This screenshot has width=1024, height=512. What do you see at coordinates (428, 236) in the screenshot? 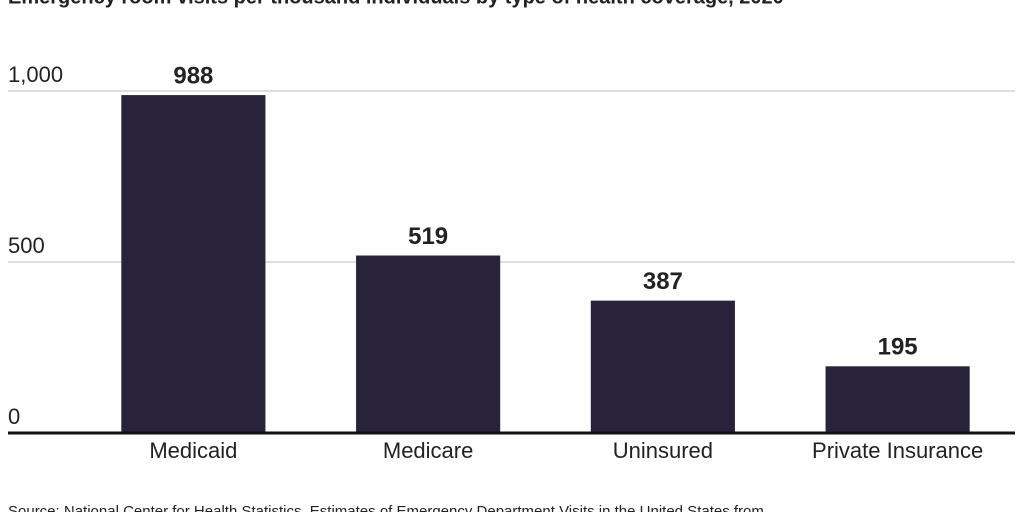
I see `value-label: 519` at bounding box center [428, 236].